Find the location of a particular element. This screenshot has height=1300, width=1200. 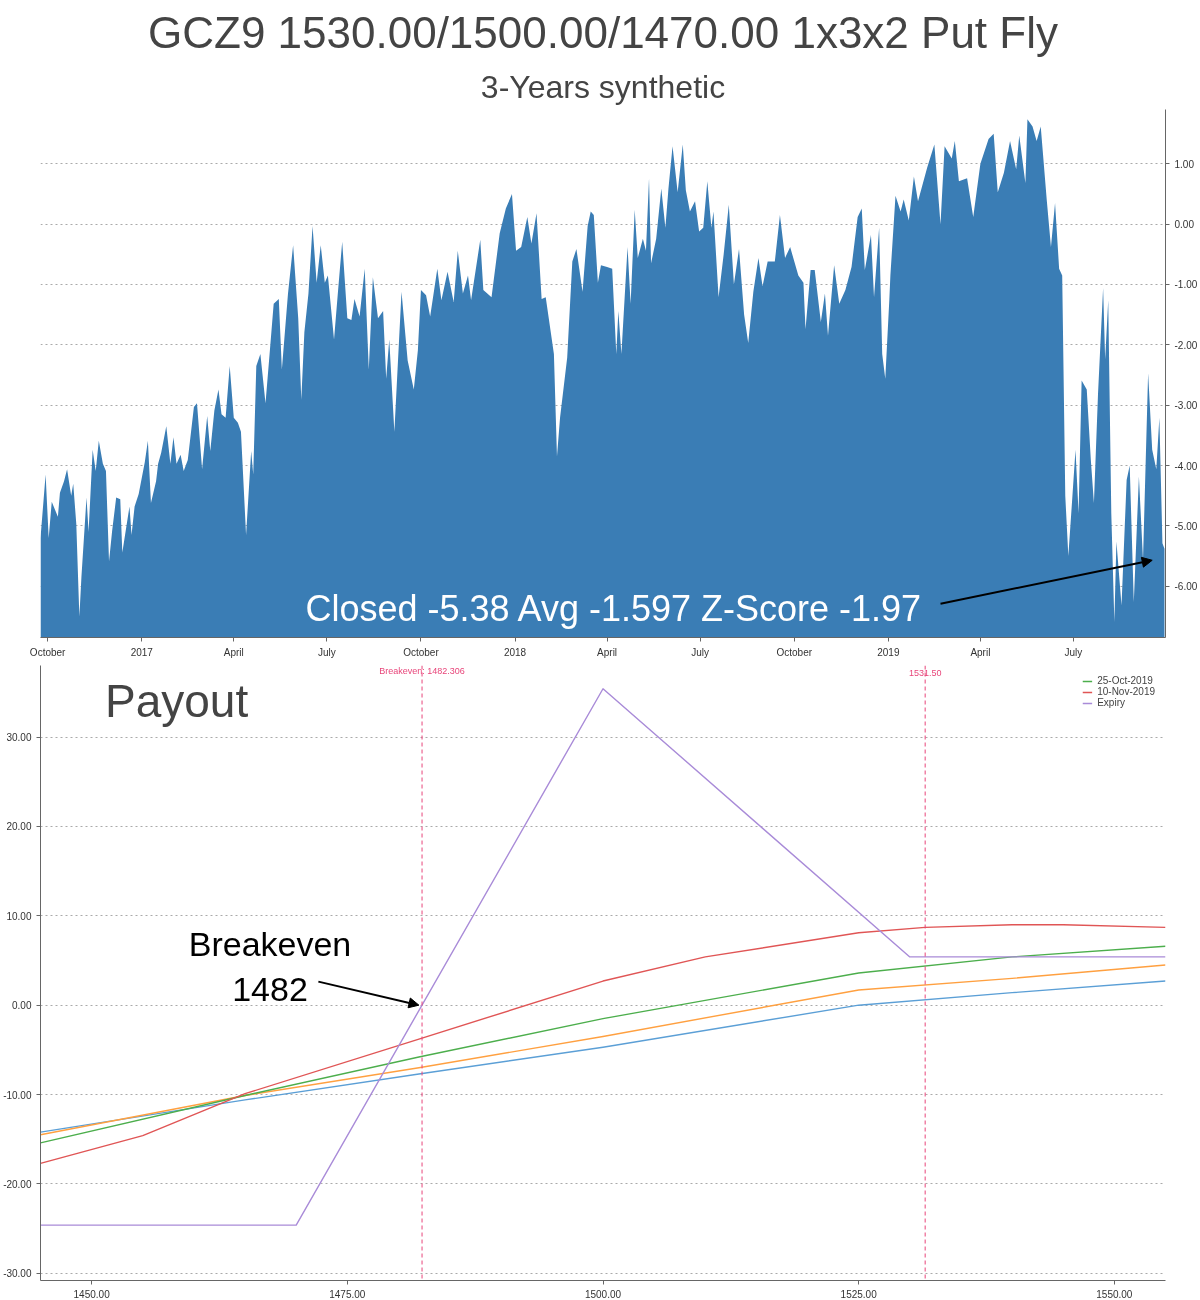

y-tick-label: 10.00 is located at coordinates (19, 916).